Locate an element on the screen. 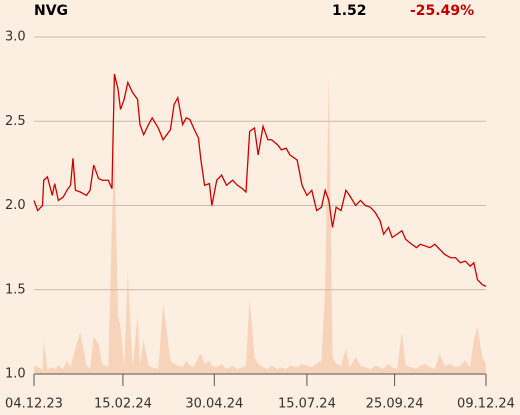 This screenshot has width=520, height=415. symbol: NVG is located at coordinates (51, 11).